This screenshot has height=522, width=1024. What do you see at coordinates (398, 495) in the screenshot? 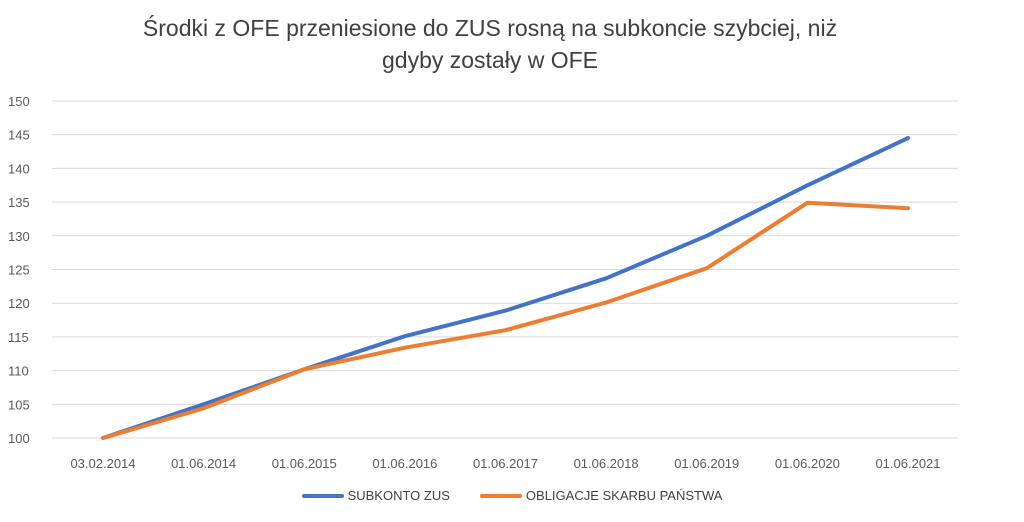
I see `legend-label-subkonto-zus: SUBKONTO ZUS` at bounding box center [398, 495].